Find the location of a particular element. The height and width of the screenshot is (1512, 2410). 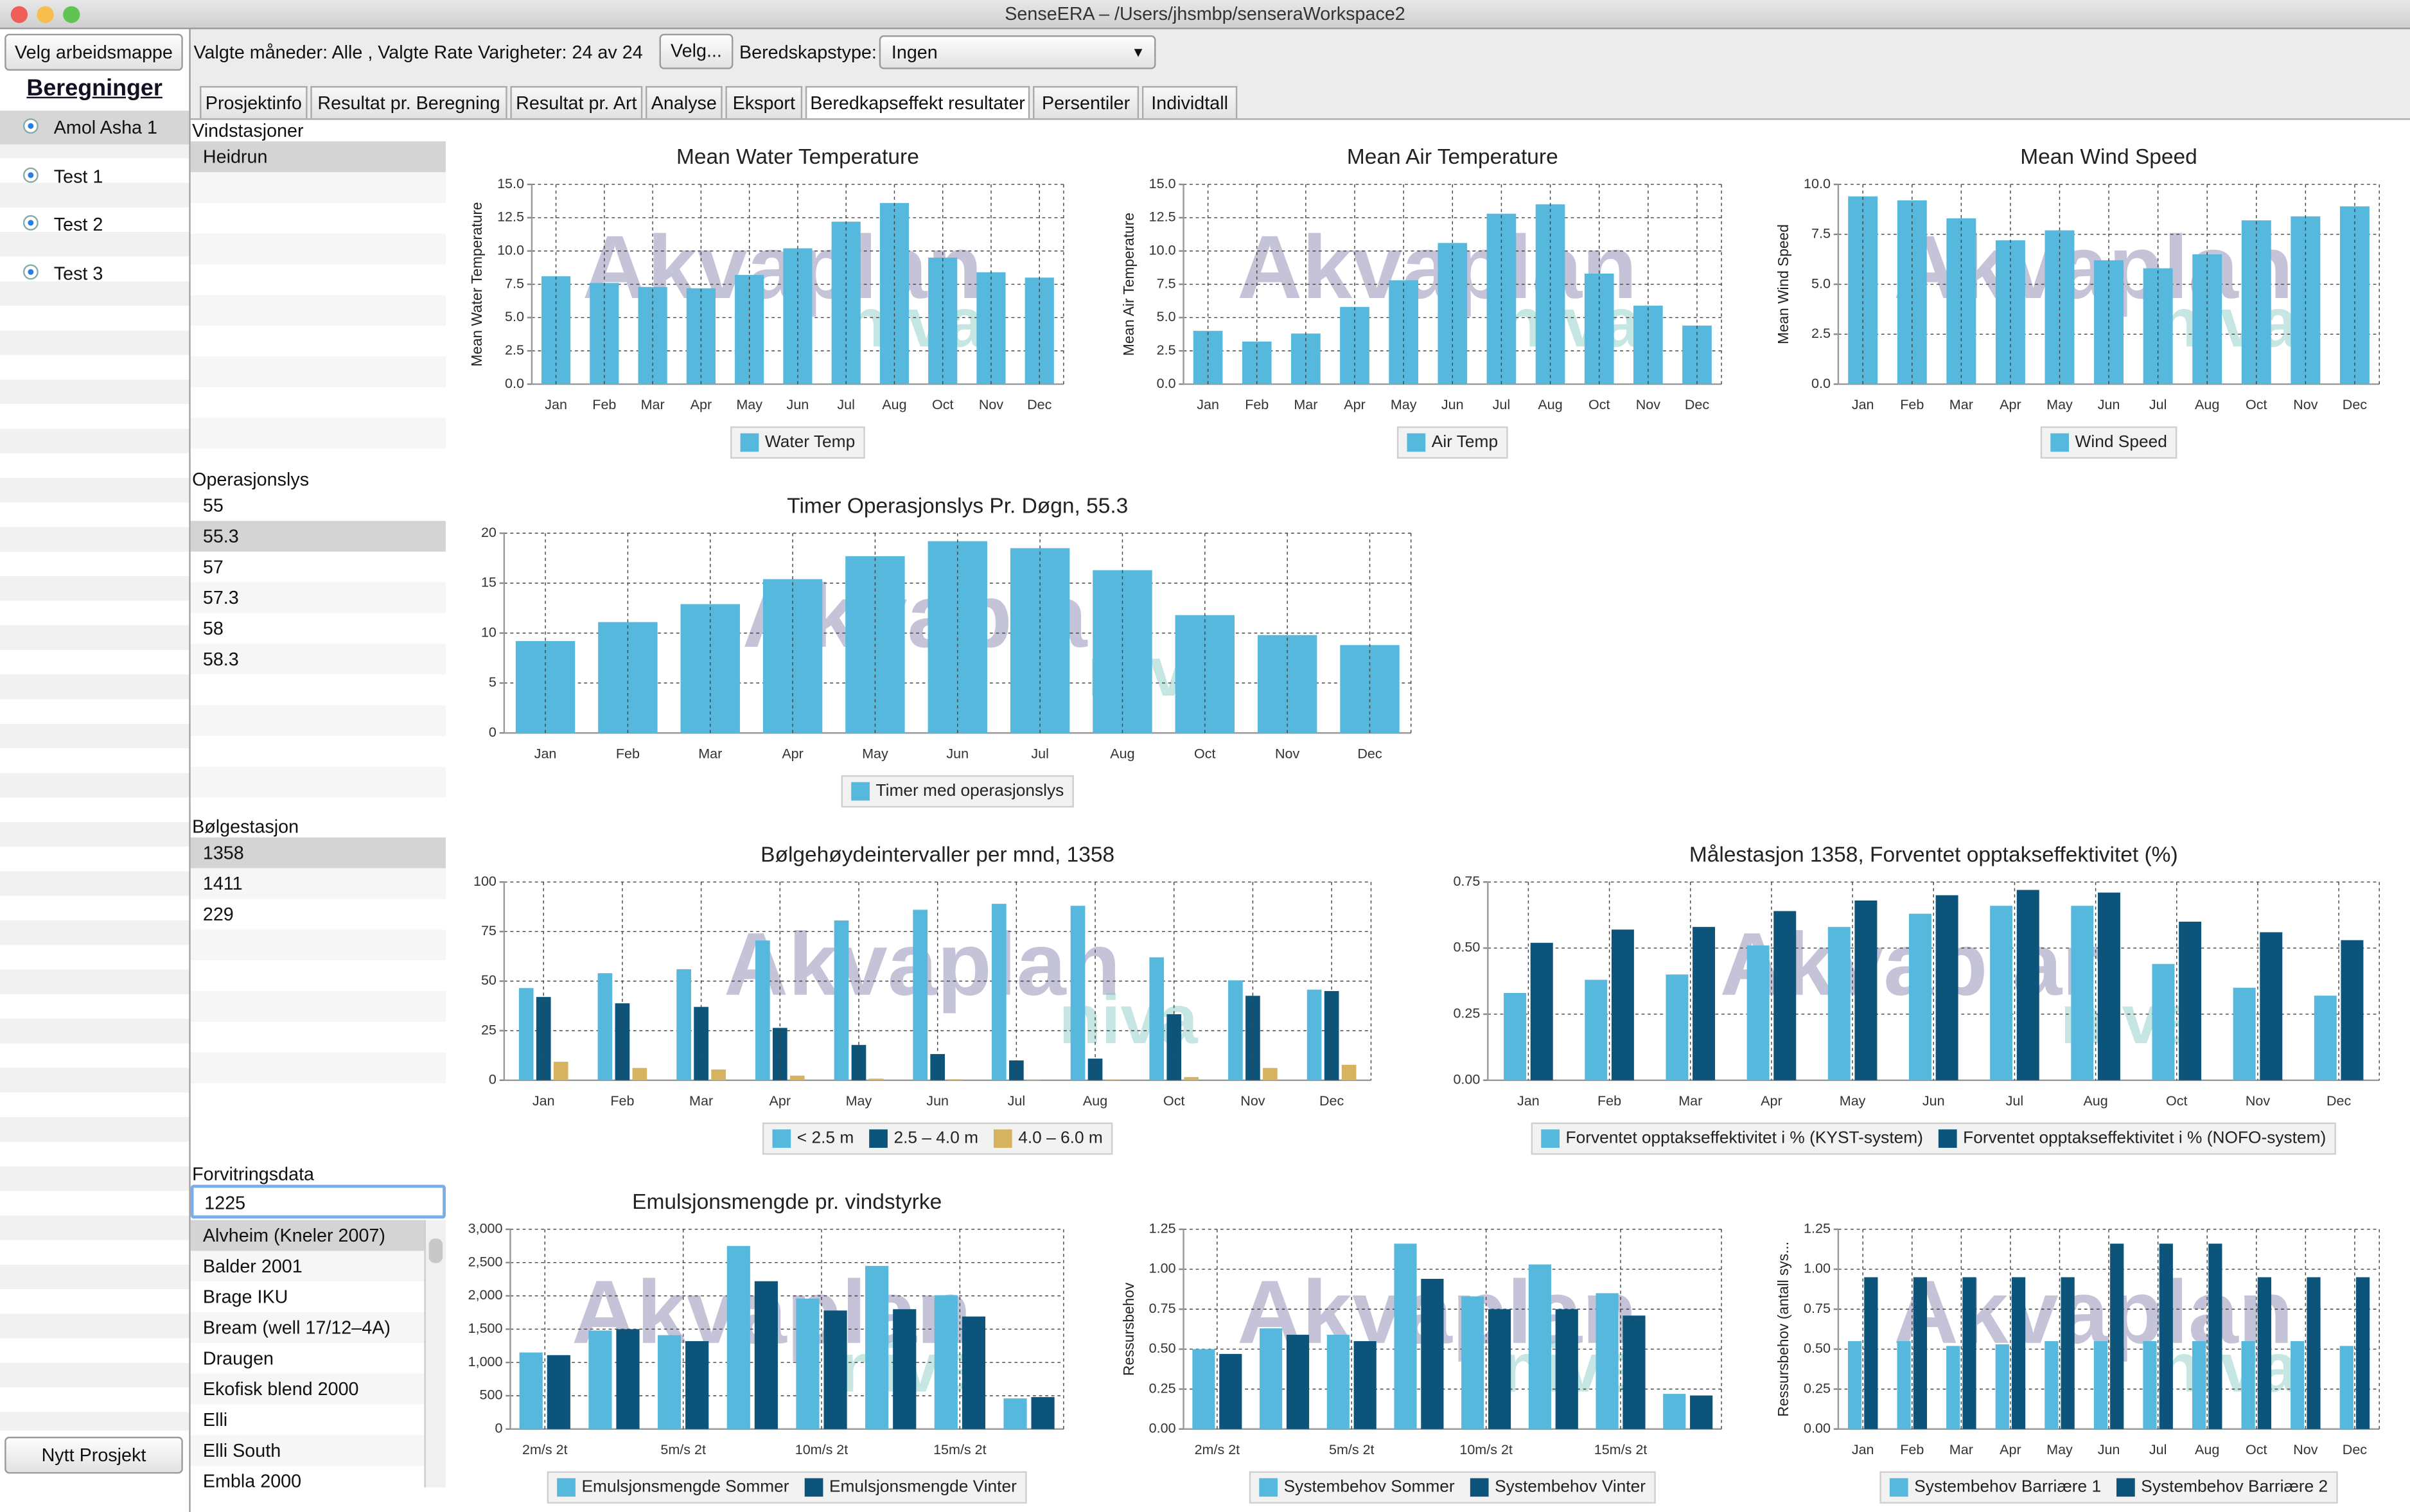

tab: Individtall is located at coordinates (1189, 102).